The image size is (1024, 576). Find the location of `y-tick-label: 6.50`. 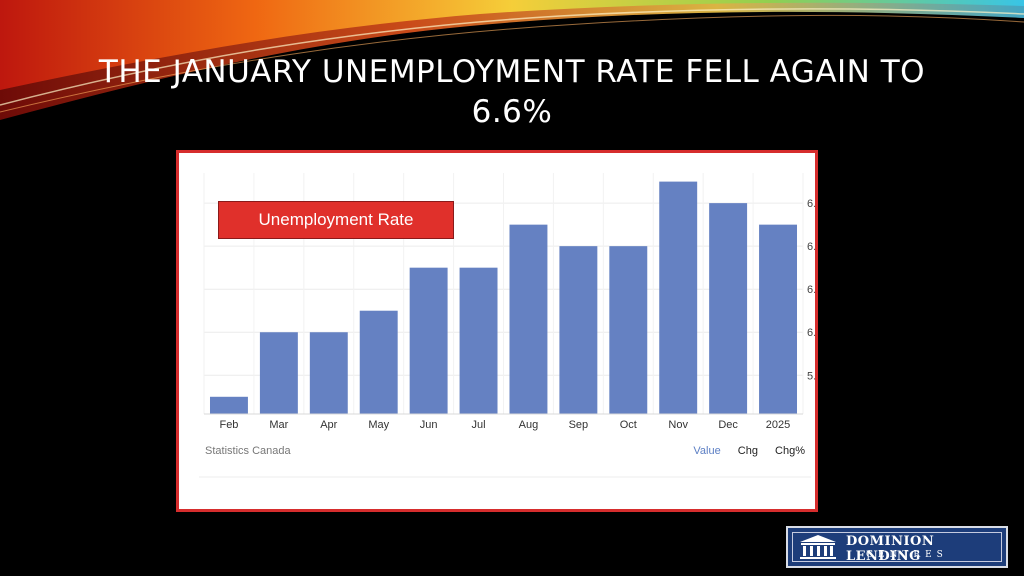

y-tick-label: 6.50 is located at coordinates (811, 247).